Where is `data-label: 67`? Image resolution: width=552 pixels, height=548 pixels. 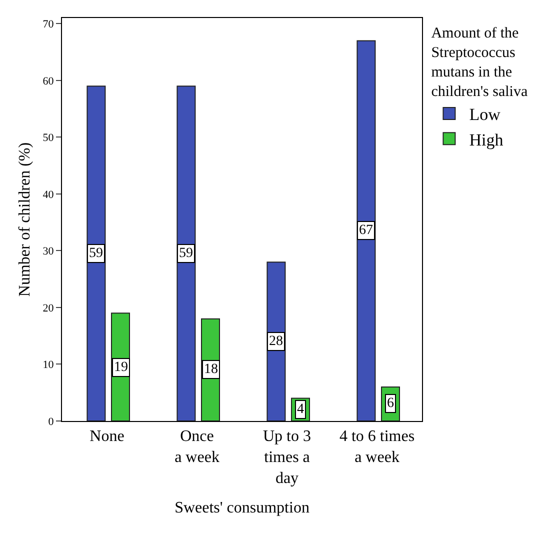 data-label: 67 is located at coordinates (366, 230).